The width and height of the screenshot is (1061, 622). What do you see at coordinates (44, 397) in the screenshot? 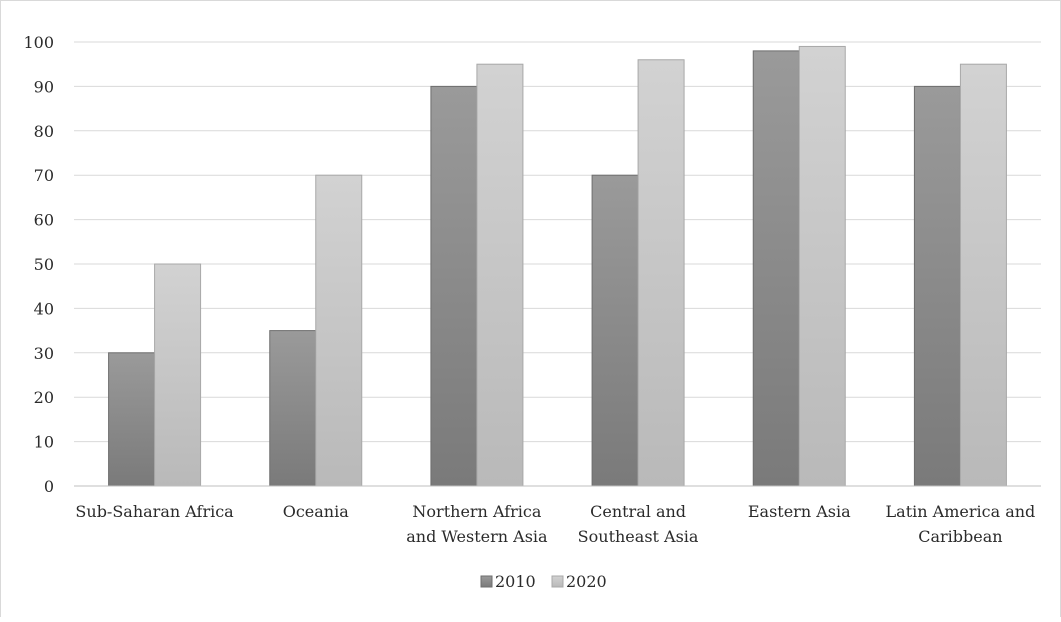
I see `y-tick-label: 20` at bounding box center [44, 397].